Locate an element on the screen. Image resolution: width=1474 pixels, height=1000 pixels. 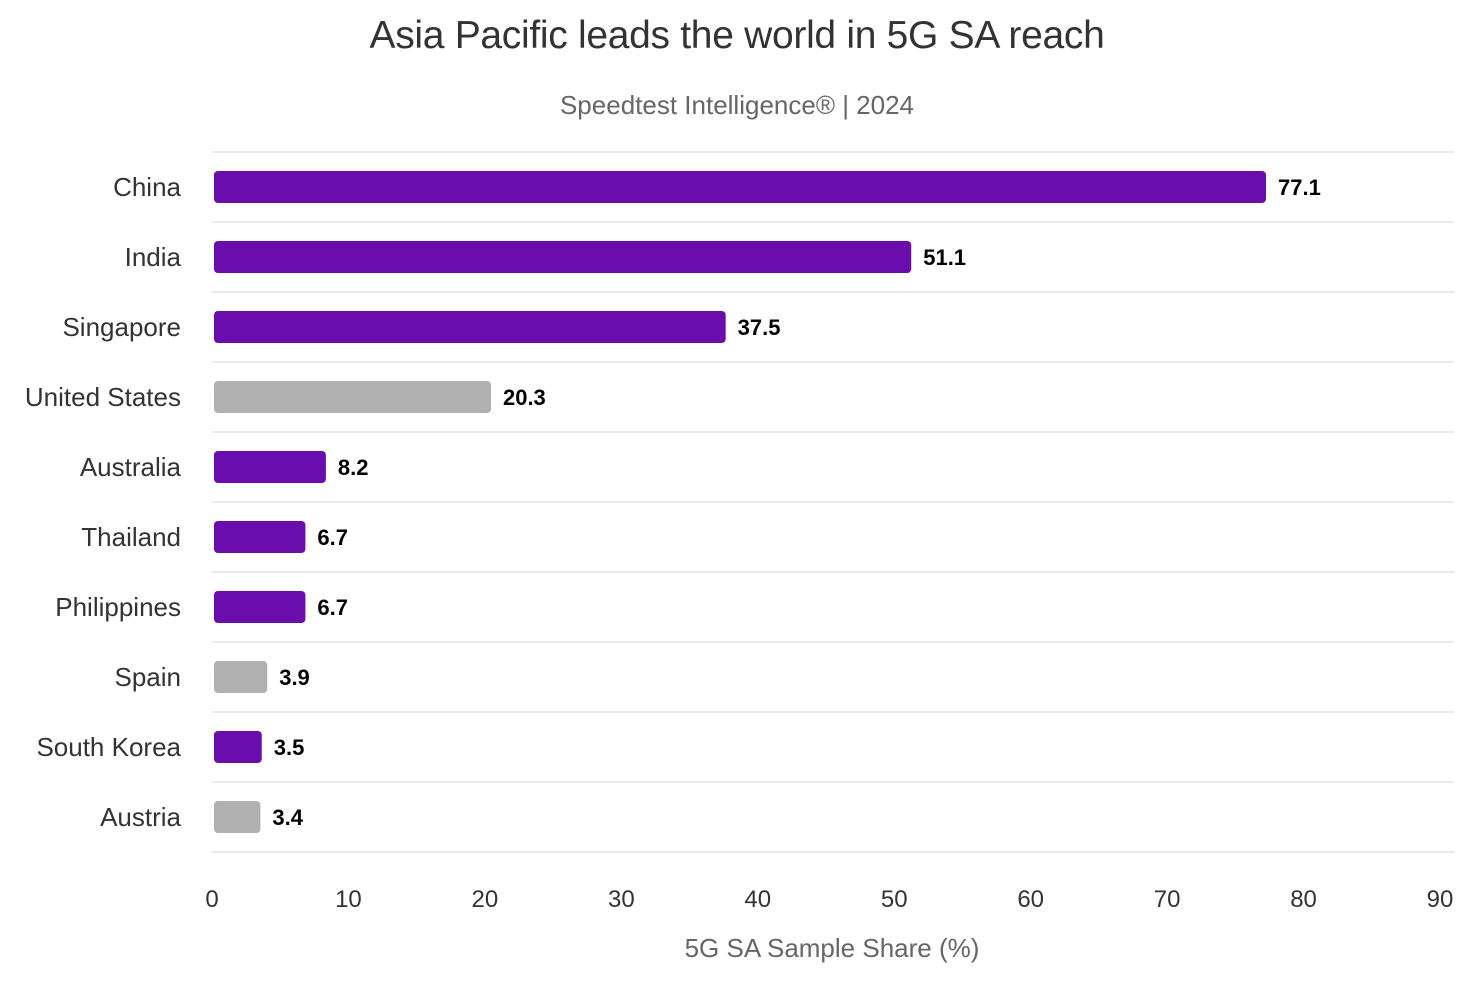
x-tick-label-50: 50 is located at coordinates (894, 899).